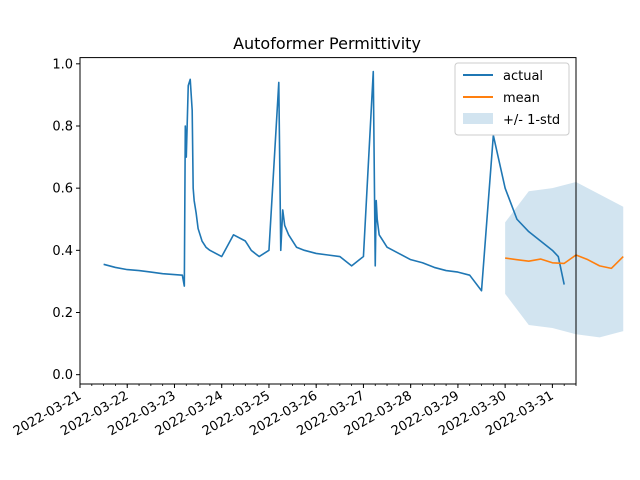  What do you see at coordinates (521, 98) in the screenshot?
I see `legend-mean-label: mean` at bounding box center [521, 98].